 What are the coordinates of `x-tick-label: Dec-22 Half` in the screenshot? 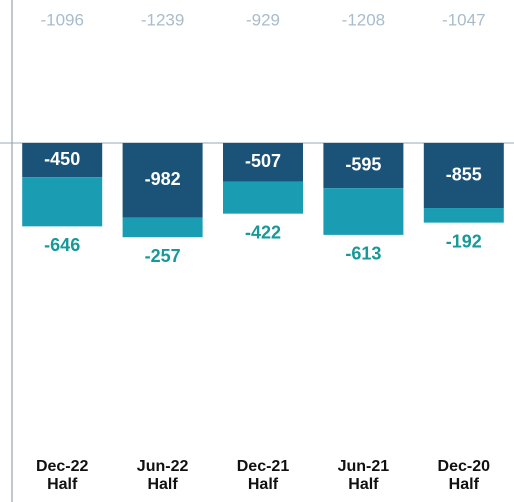 It's located at (62, 475).